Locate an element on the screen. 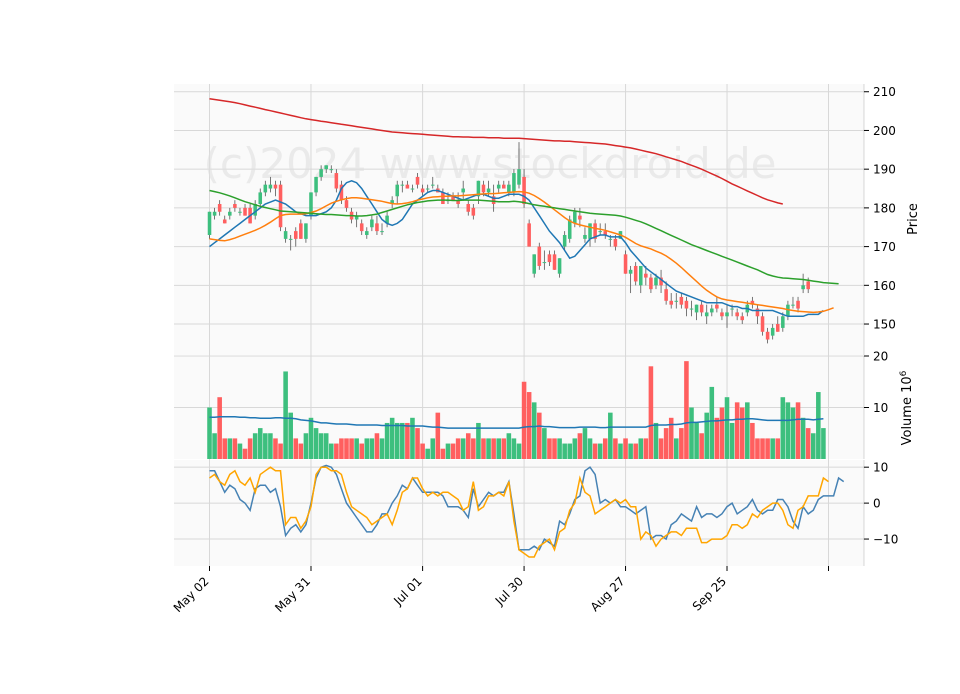 Image resolution: width=960 pixels, height=694 pixels. y-tick-label: 10 is located at coordinates (880, 408).